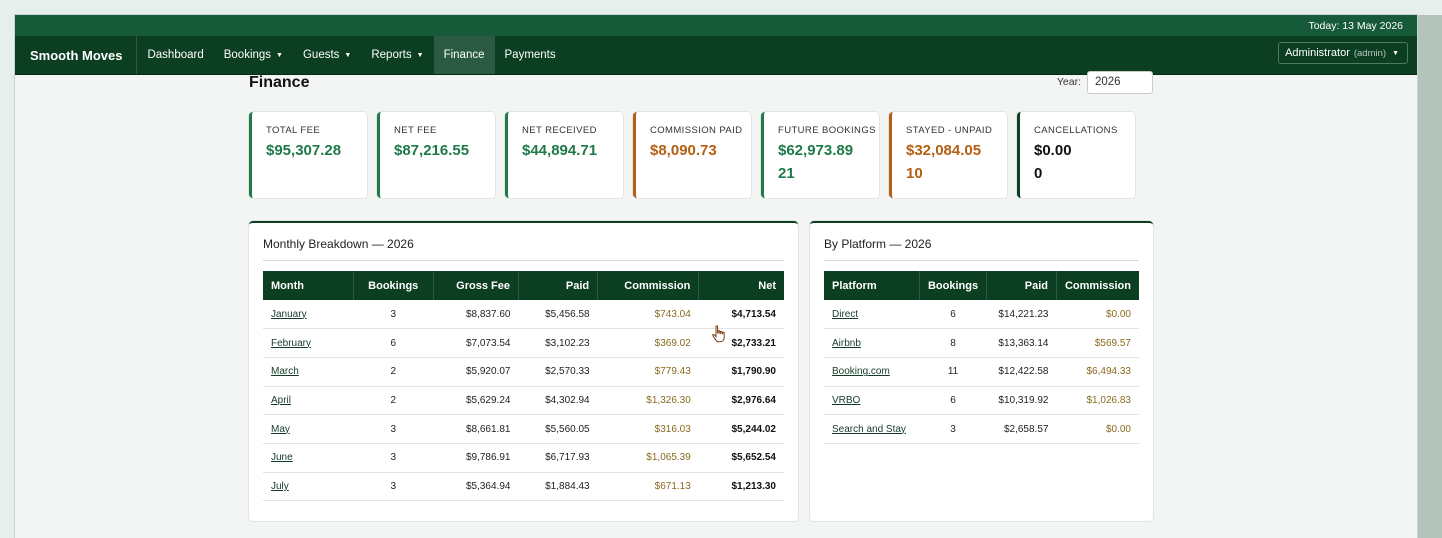 This screenshot has height=538, width=1442. Describe the element at coordinates (683, 150) in the screenshot. I see `card-value: $8,090.73` at that location.